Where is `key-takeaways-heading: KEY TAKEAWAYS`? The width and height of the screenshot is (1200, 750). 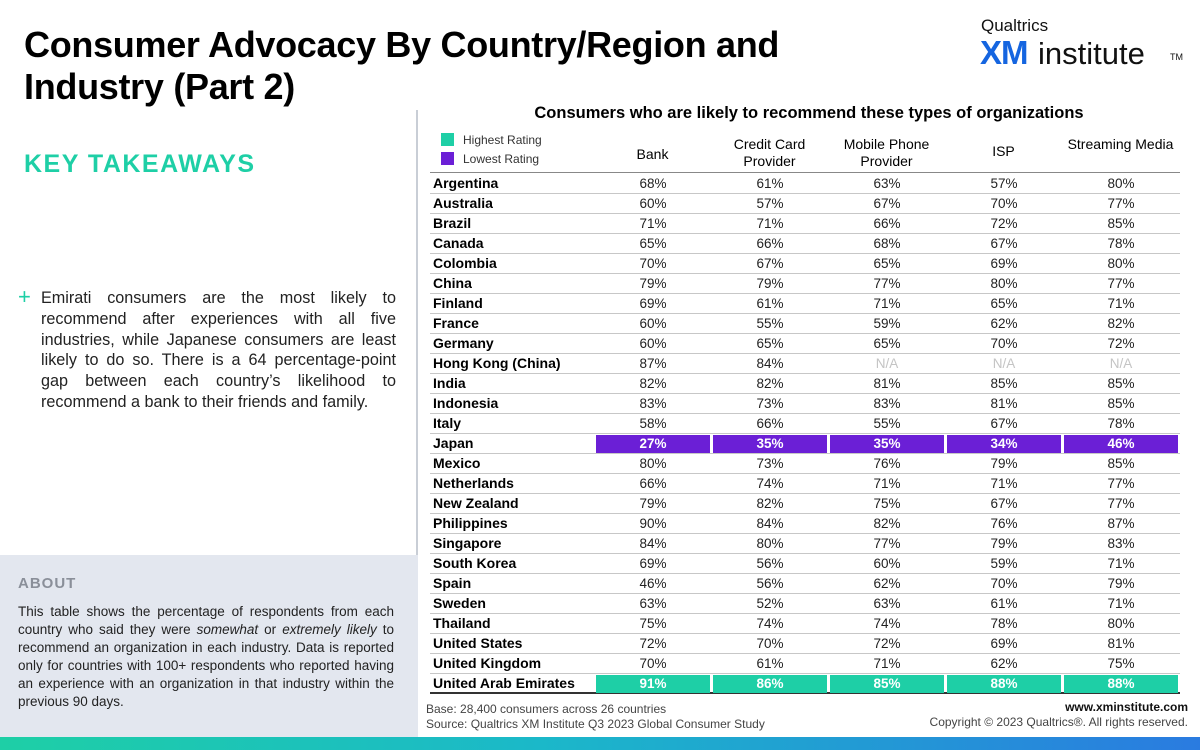 key-takeaways-heading: KEY TAKEAWAYS is located at coordinates (140, 164).